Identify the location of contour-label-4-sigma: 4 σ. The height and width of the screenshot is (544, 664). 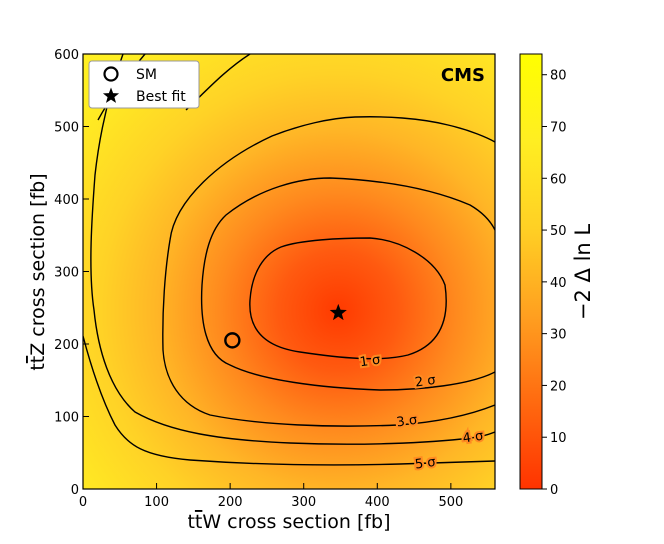
(473, 438).